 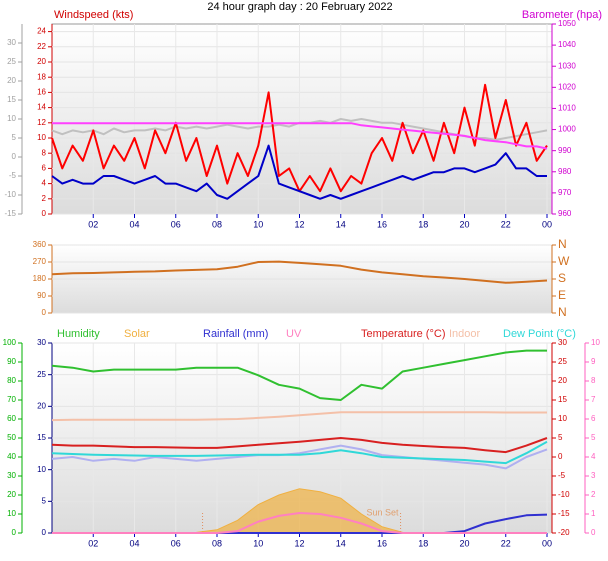 What do you see at coordinates (93, 543) in the screenshot?
I see `x-tick-label: 02` at bounding box center [93, 543].